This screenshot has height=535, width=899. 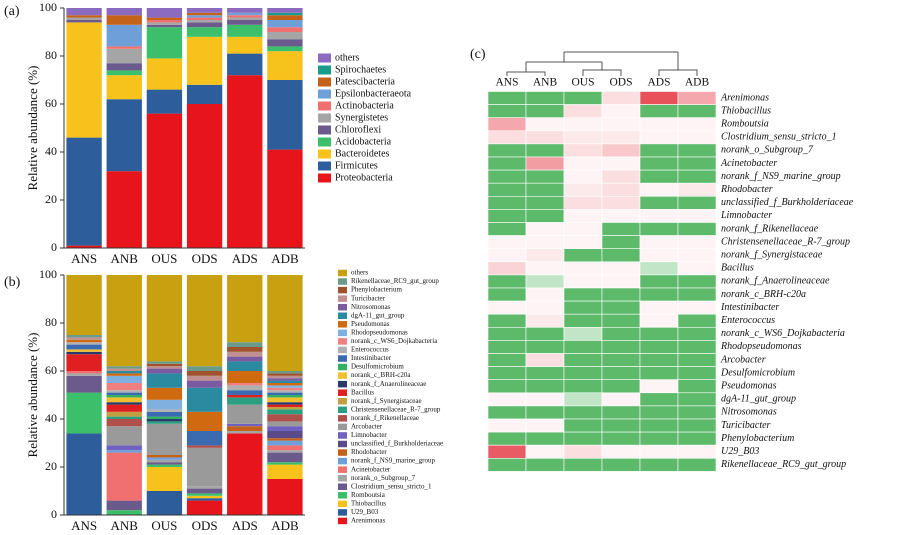 I want to click on legend-label: Rikenellaceae_RC9_gut_group, so click(x=395, y=281).